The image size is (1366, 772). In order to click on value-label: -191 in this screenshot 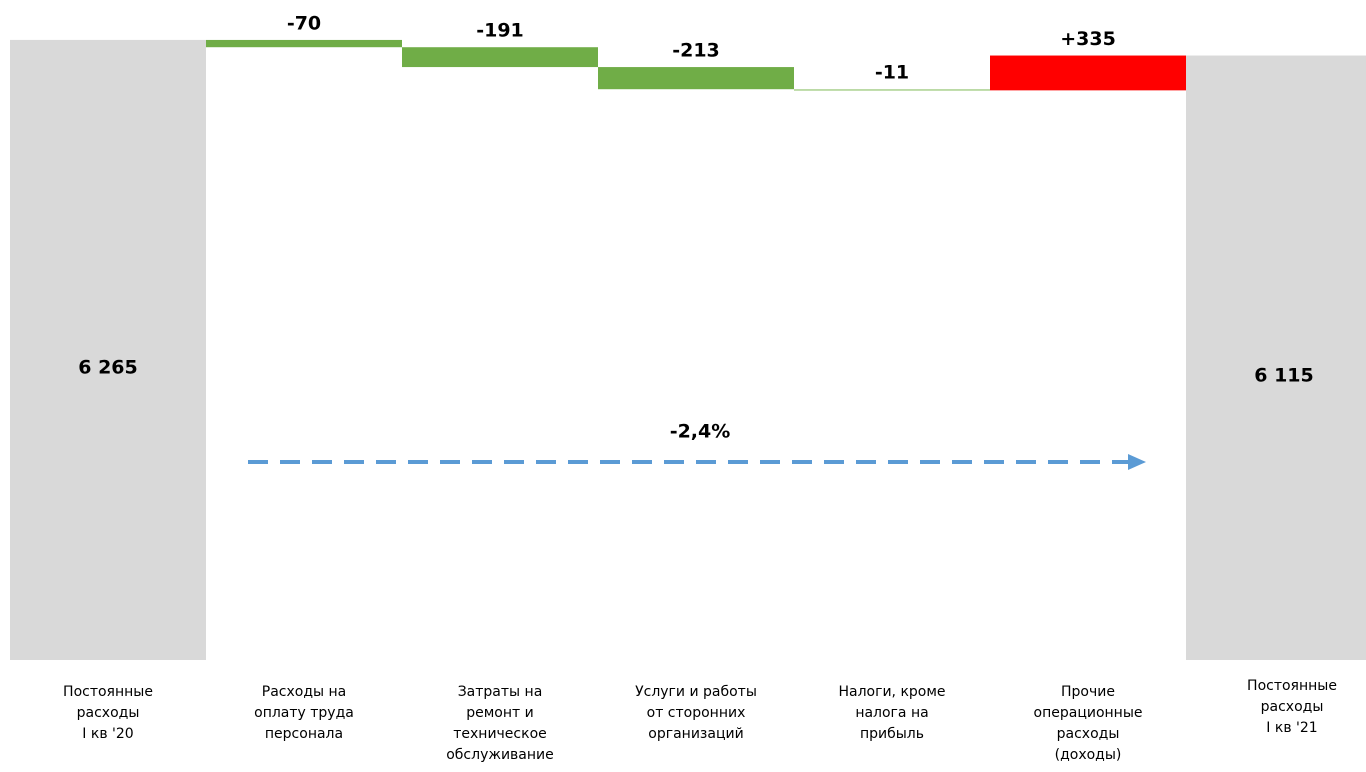, I will do `click(500, 31)`.